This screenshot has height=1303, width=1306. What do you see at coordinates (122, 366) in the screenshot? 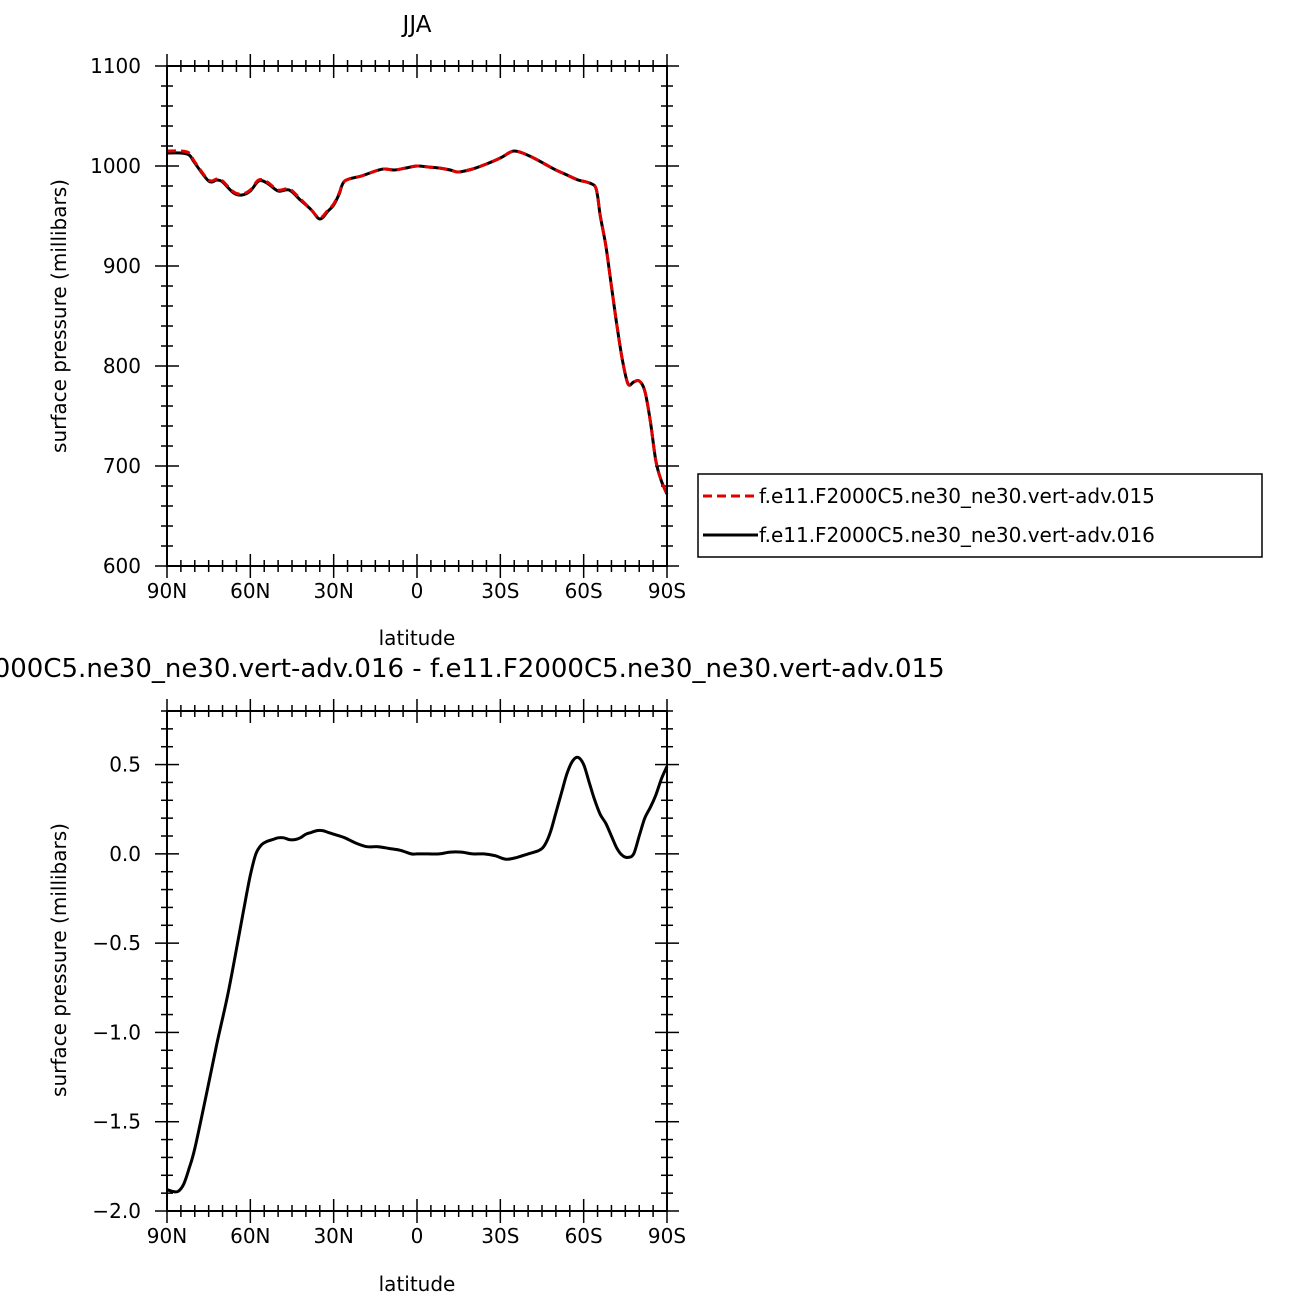
I see `y-tick-label: 800` at bounding box center [122, 366].